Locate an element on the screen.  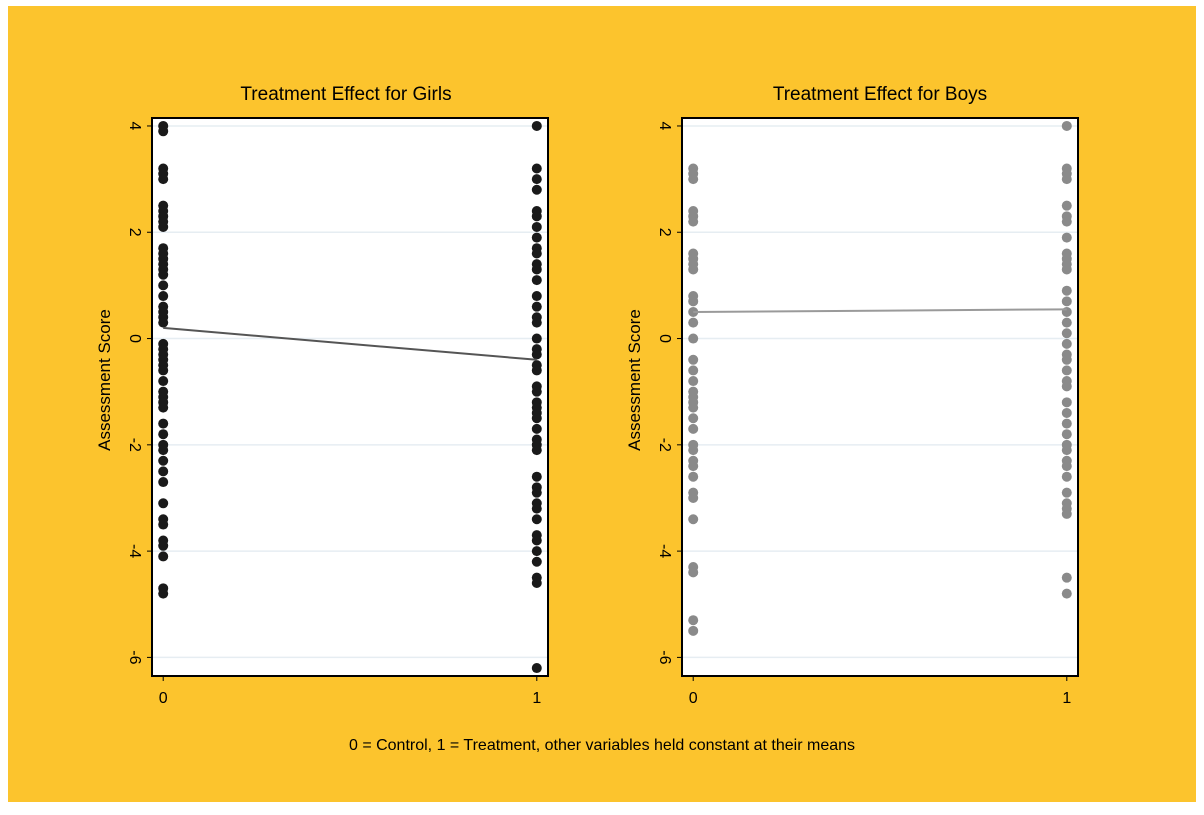
fit-line is located at coordinates (350, 343).